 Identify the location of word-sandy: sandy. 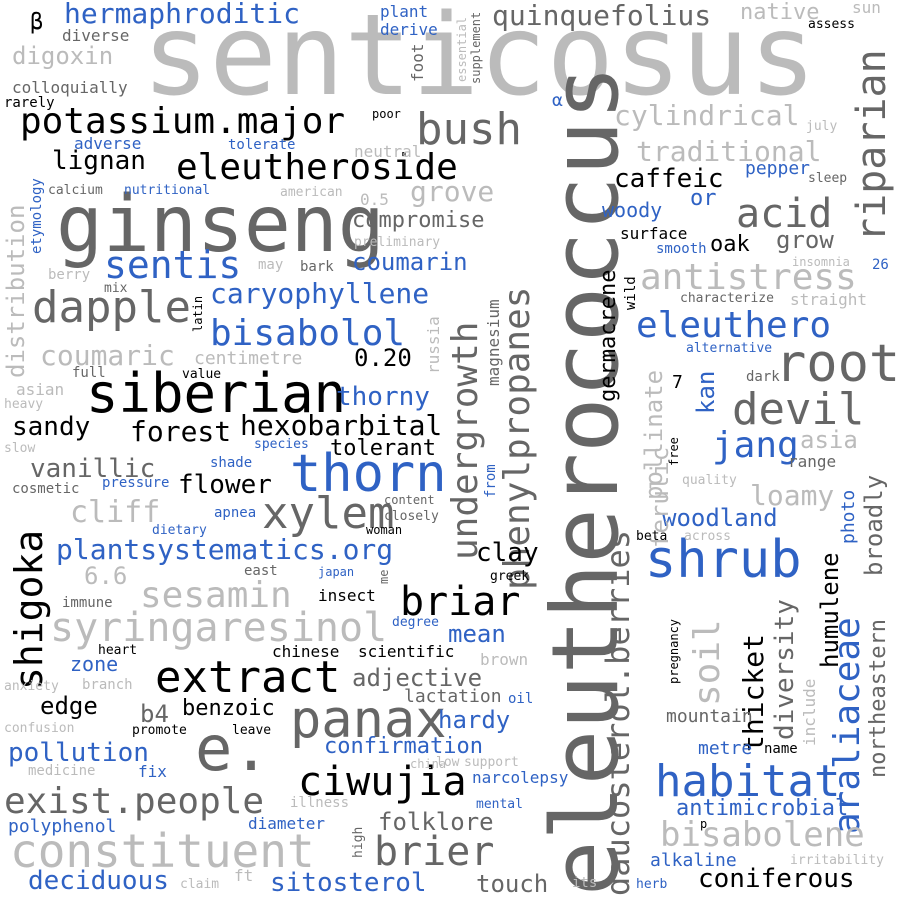
(51, 427).